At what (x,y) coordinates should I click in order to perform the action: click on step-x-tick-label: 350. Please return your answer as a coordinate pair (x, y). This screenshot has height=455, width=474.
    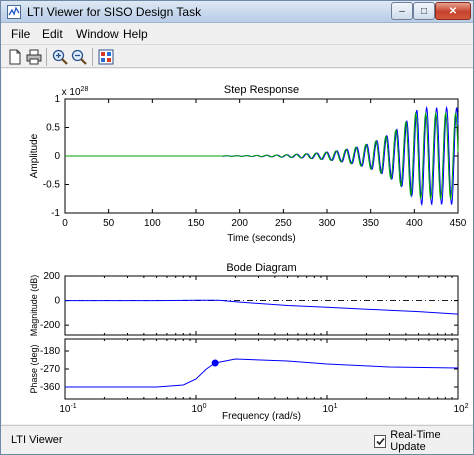
    Looking at the image, I should click on (370, 223).